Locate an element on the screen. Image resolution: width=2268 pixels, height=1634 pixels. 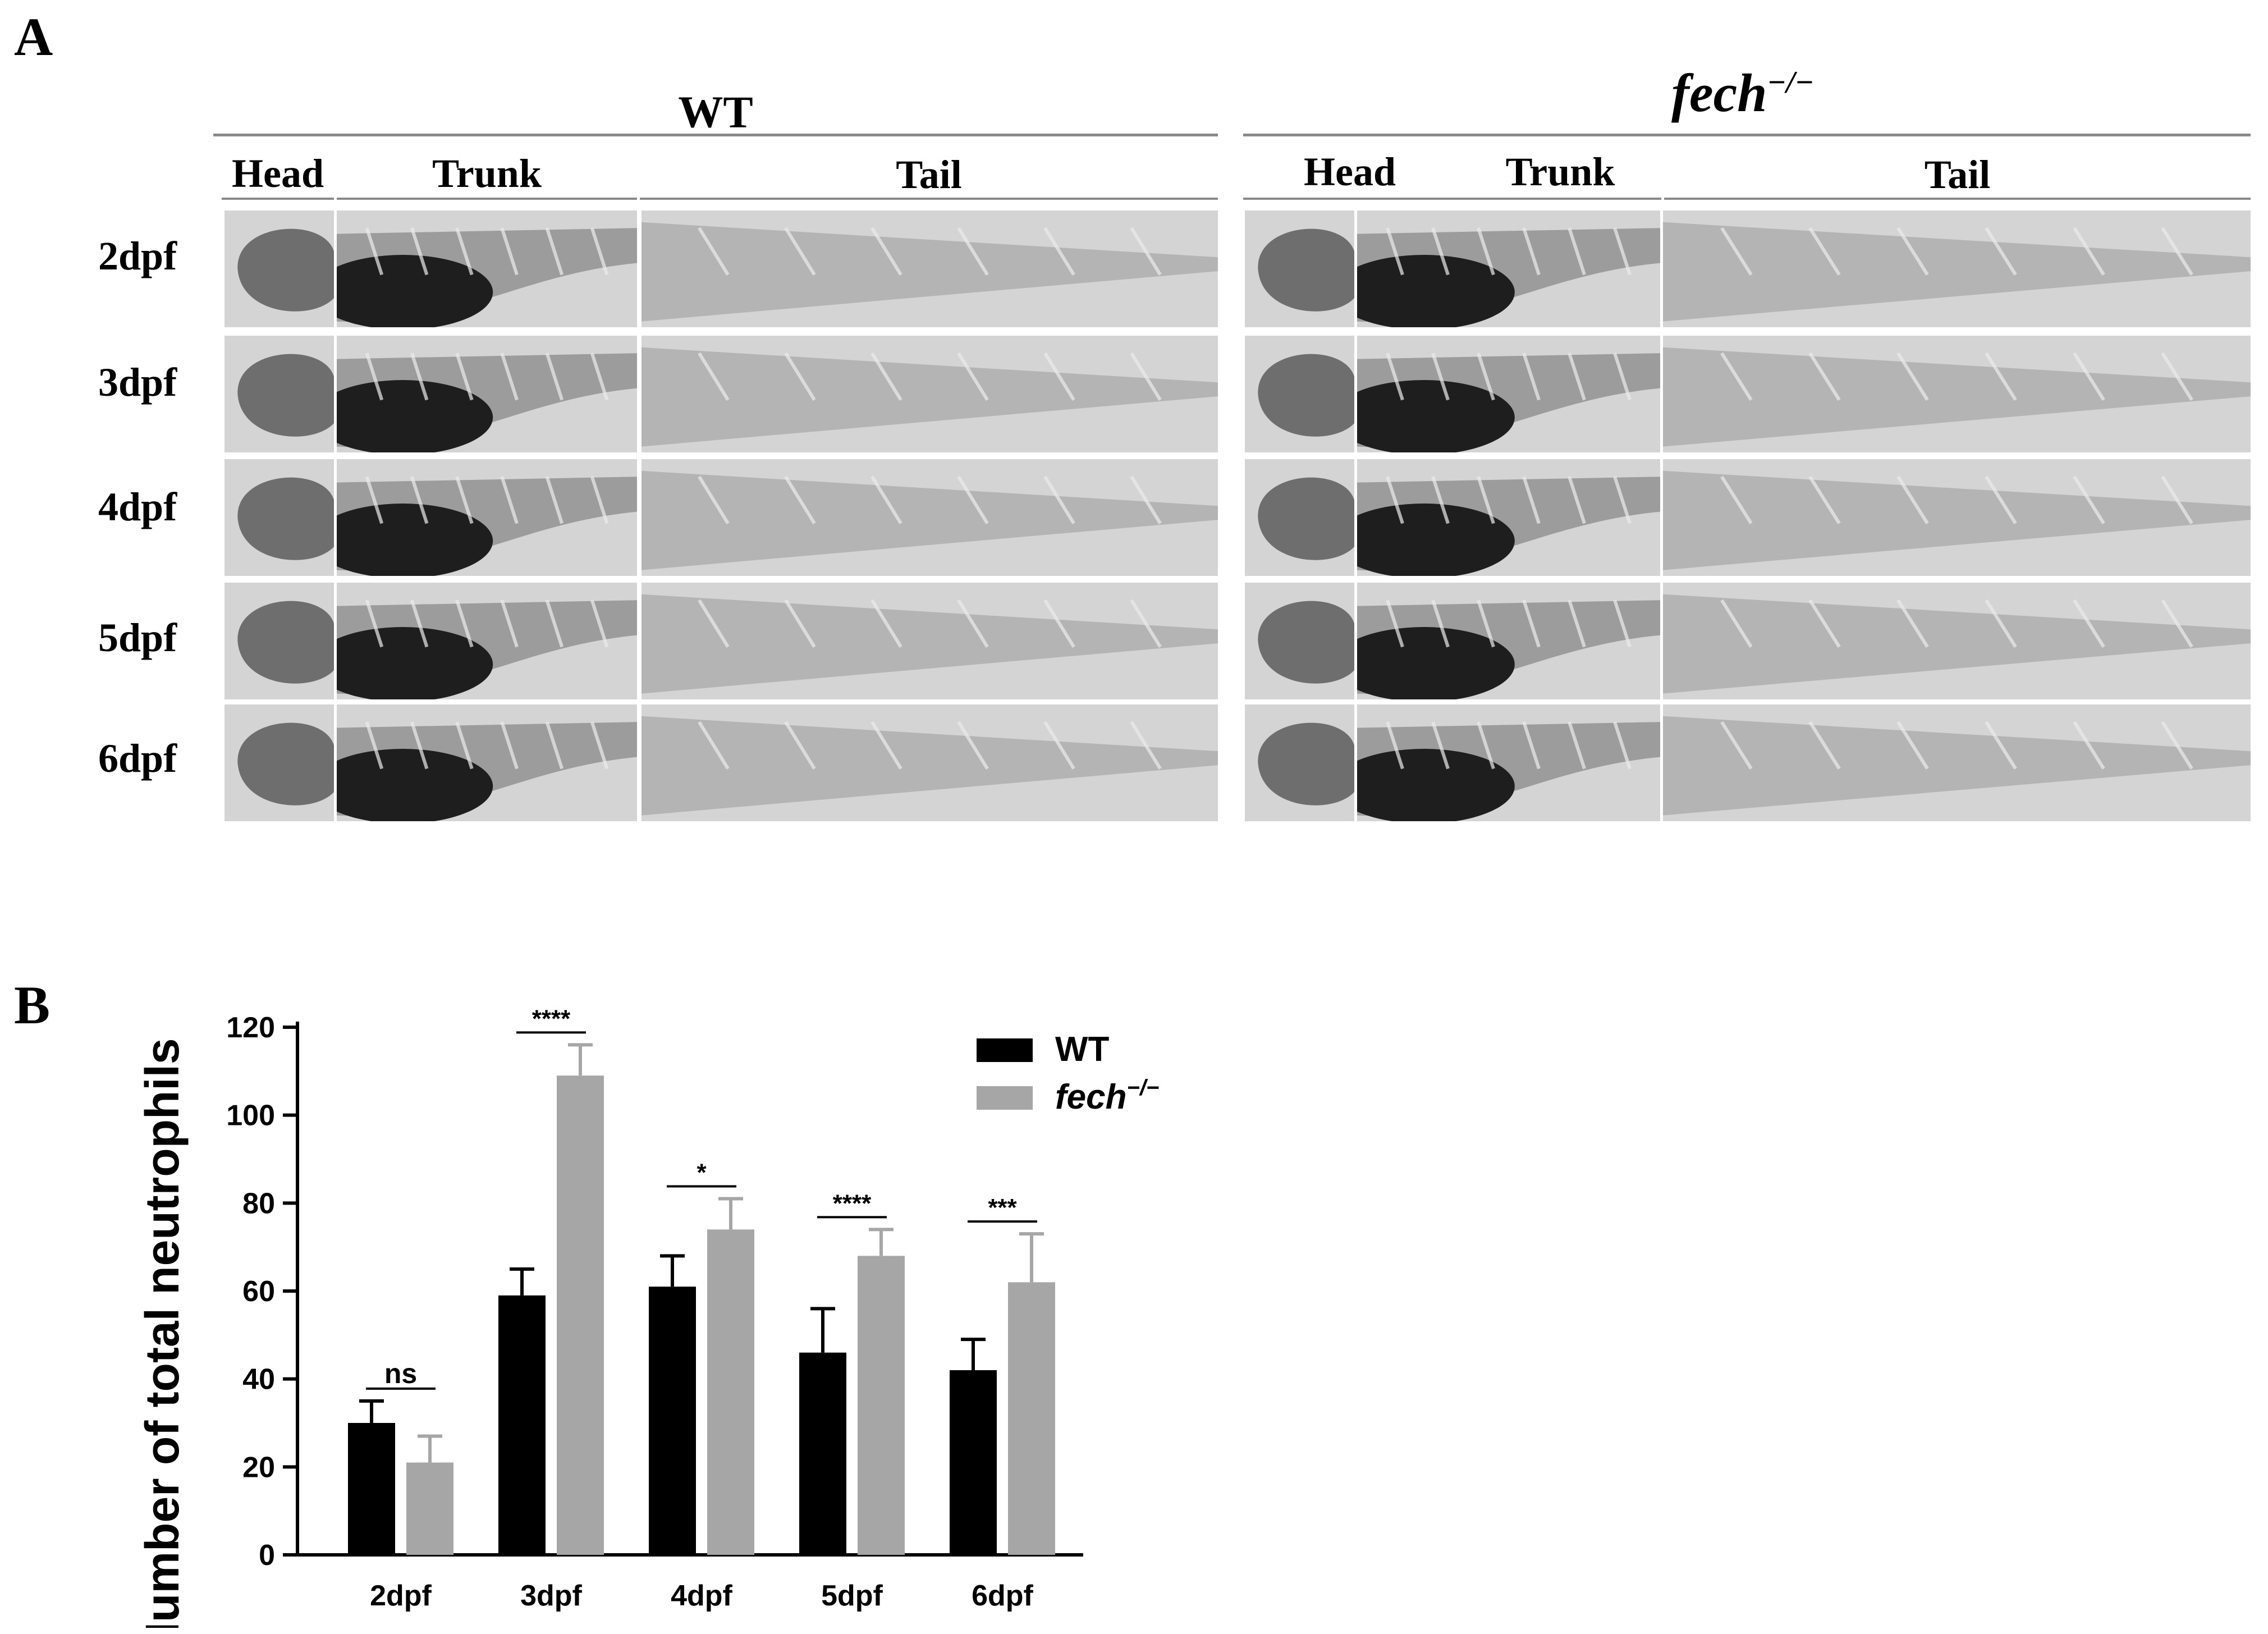
section-label-trunk-fech: Trunk is located at coordinates (1560, 171).